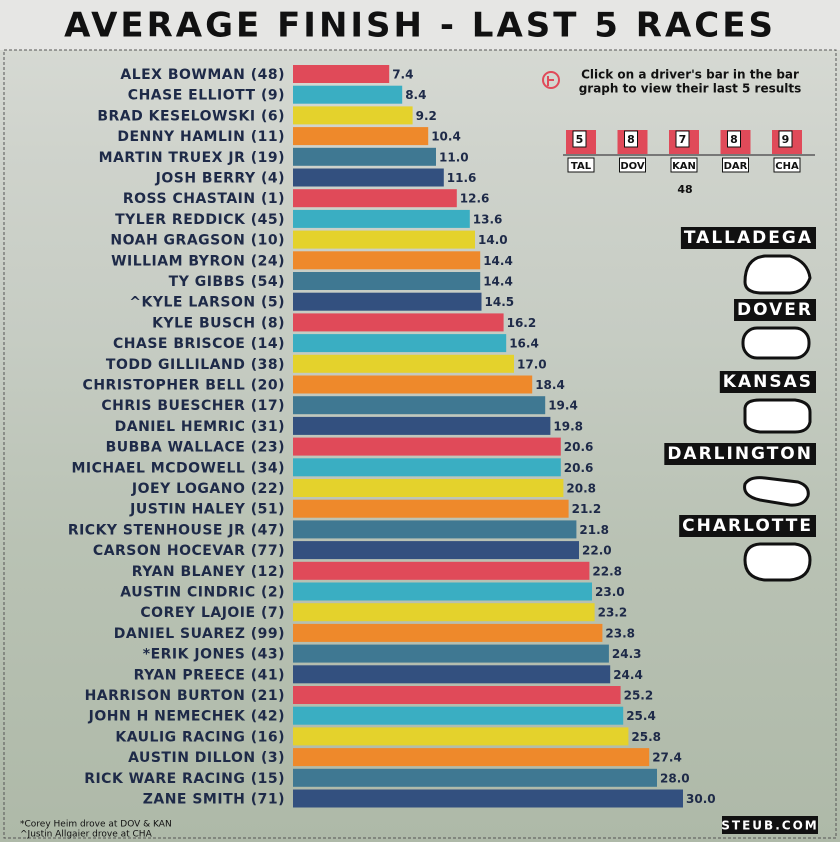 This screenshot has height=842, width=840. I want to click on value-label: 21.2, so click(587, 509).